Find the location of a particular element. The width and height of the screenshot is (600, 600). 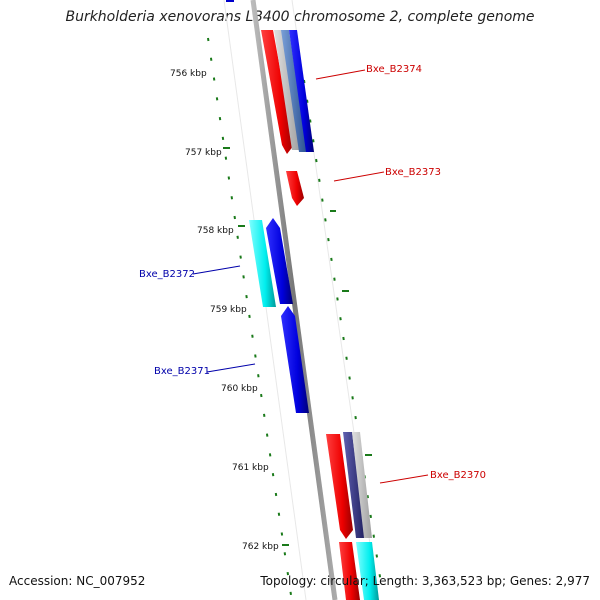

gene-bxe-b2374-red is located at coordinates (277, 92).